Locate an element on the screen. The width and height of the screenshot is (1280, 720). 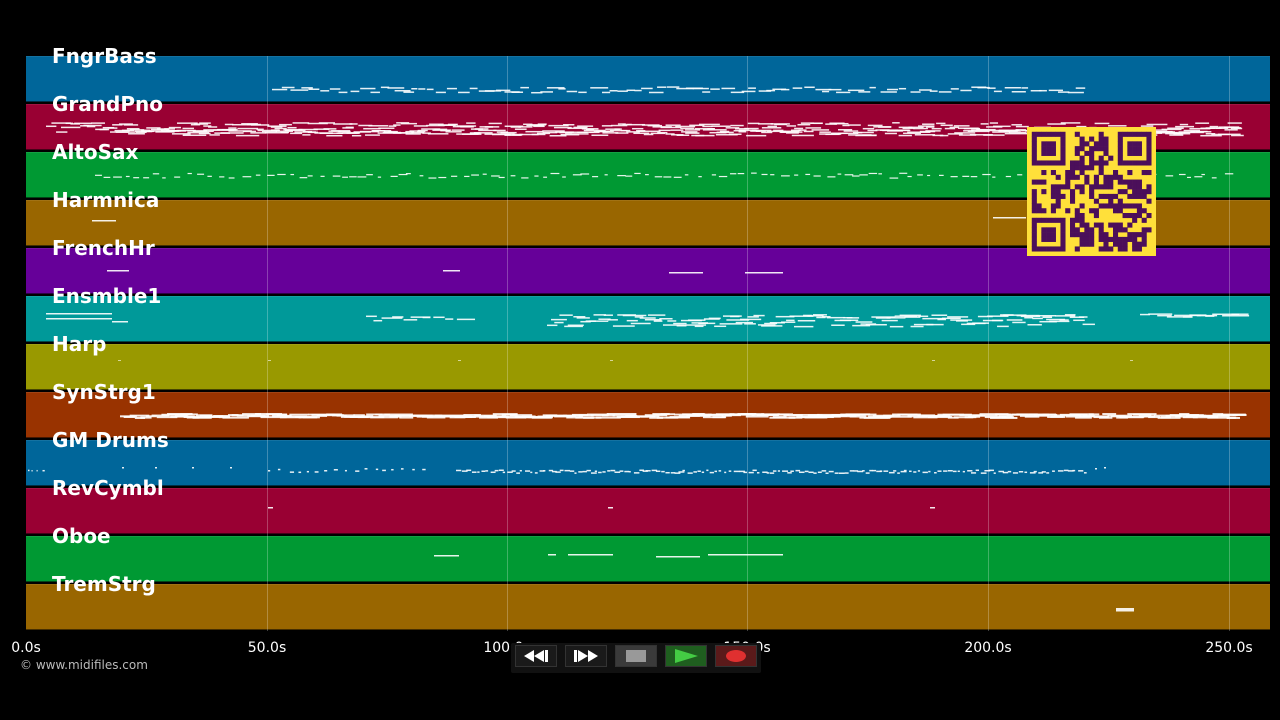
fast-forward-button is located at coordinates (586, 656).